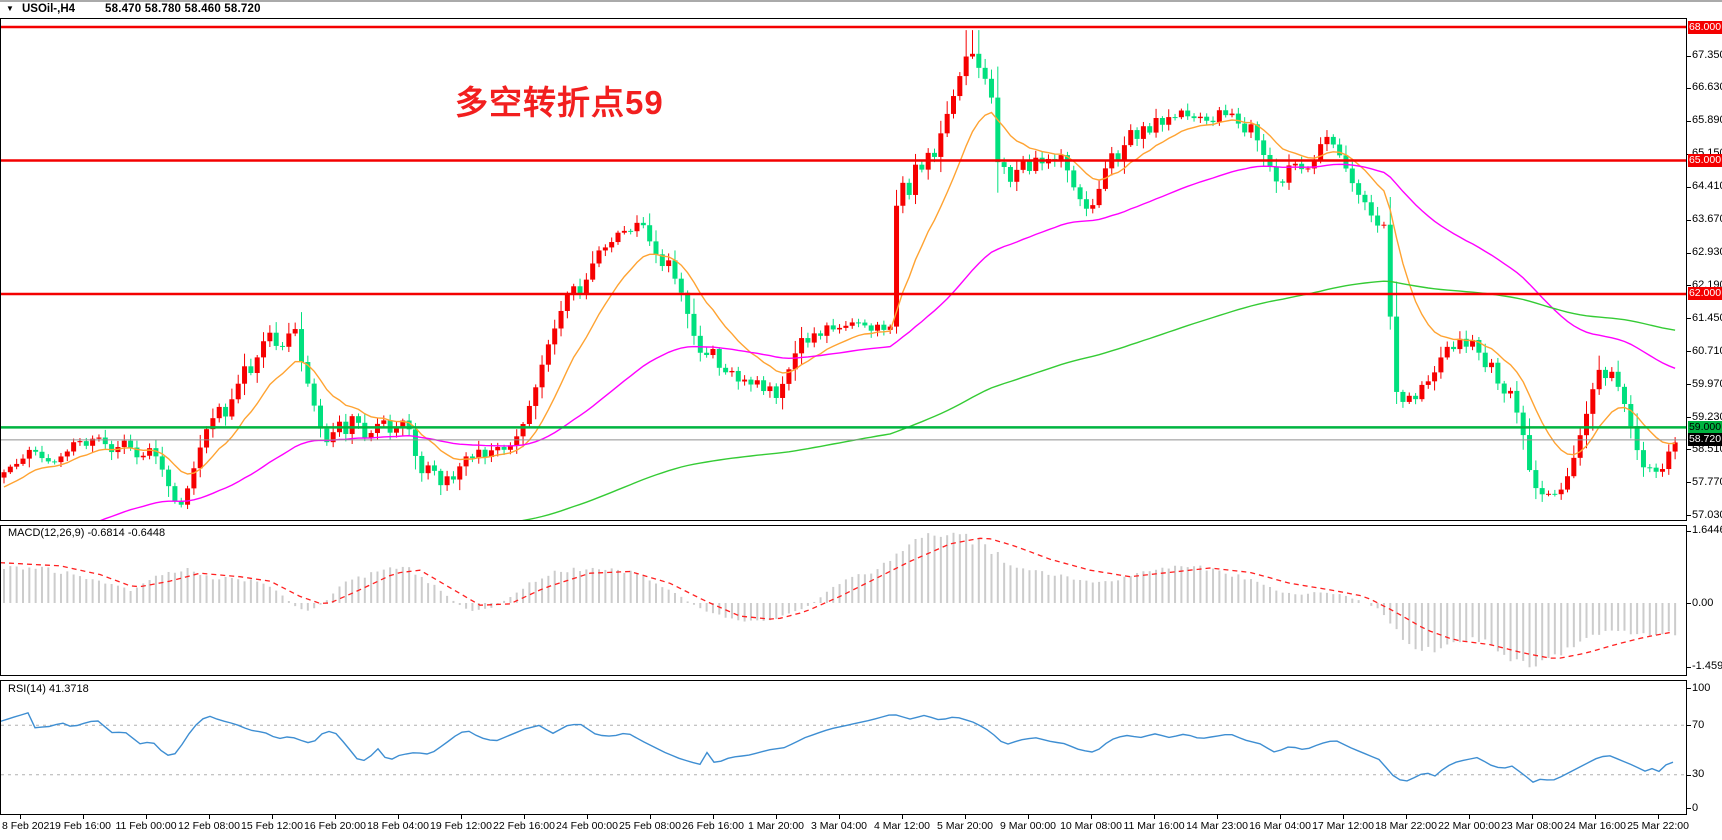 This screenshot has width=1722, height=840. Describe the element at coordinates (183, 9) in the screenshot. I see `ohlc-values: 58.470 58.780 58.460 58.720` at that location.